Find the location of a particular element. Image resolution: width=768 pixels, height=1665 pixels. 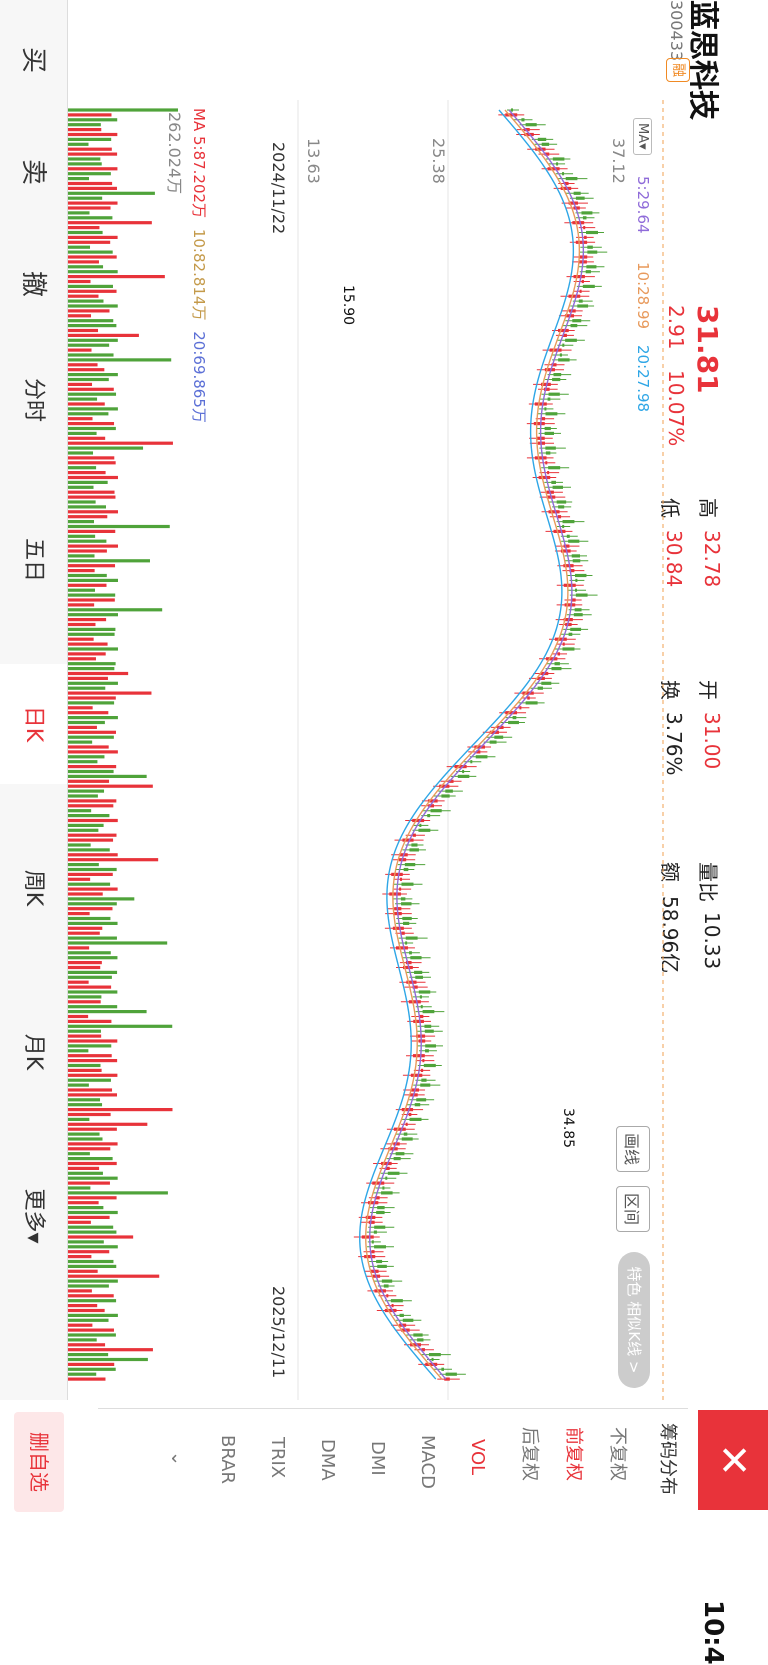

tab-daily-k: 日K is located at coordinates (33, 724).